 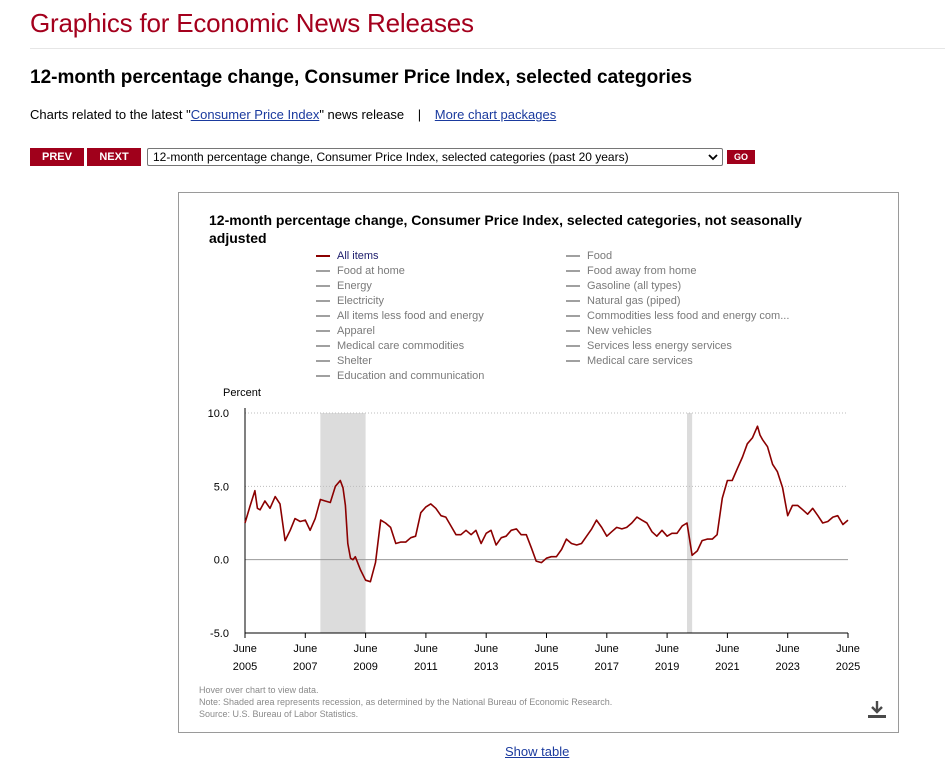 I want to click on legend-item: Food, so click(x=589, y=256).